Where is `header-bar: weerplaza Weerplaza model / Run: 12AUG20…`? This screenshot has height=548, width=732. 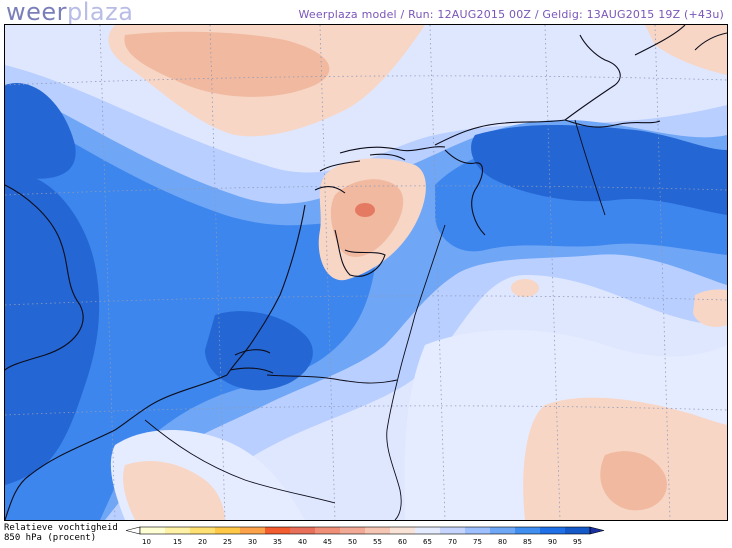
header-bar: weerplaza Weerplaza model / Run: 12AUG20… is located at coordinates (366, 13).